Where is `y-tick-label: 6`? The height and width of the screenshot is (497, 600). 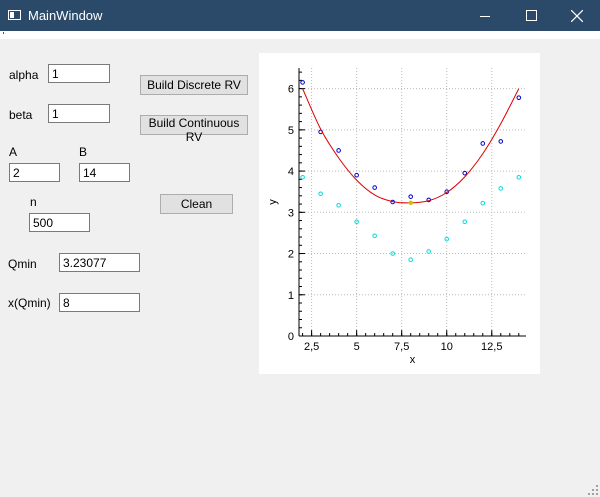
y-tick-label: 6 is located at coordinates (291, 90).